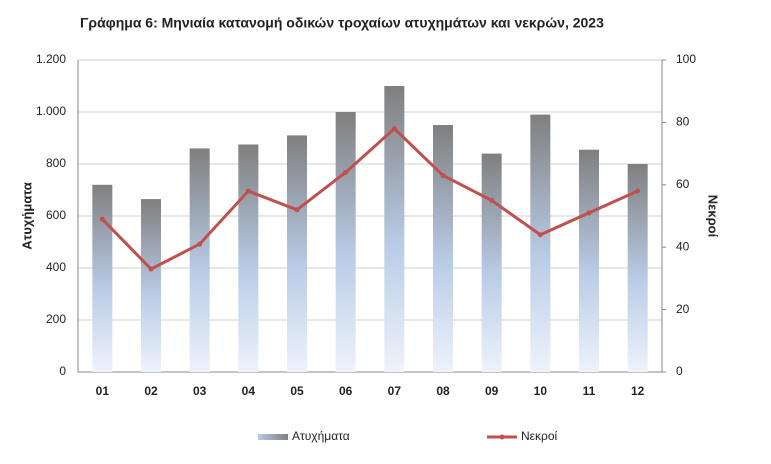 Image resolution: width=771 pixels, height=464 pixels. I want to click on y2-axis-title: Νεκροί, so click(713, 216).